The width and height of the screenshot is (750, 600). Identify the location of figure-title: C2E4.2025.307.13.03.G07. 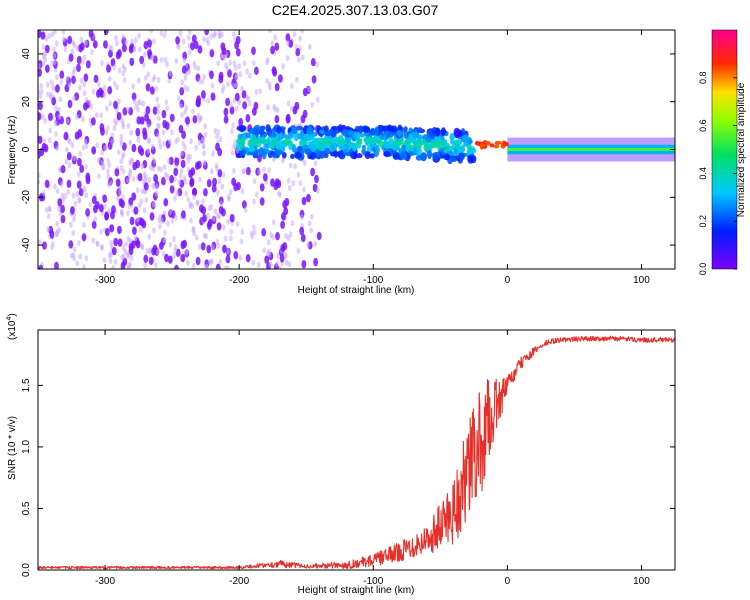
(355, 10).